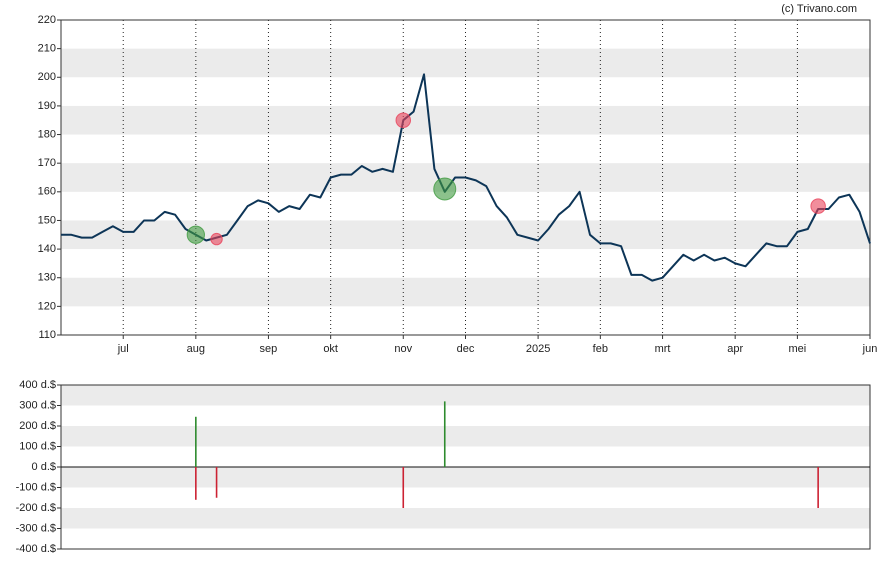  Describe the element at coordinates (47, 335) in the screenshot. I see `y-tick-label: 110` at that location.